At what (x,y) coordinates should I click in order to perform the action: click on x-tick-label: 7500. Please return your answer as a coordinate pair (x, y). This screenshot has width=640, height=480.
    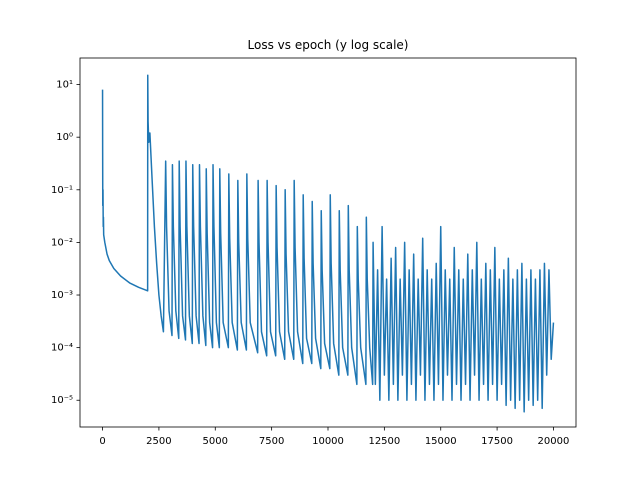
    Looking at the image, I should click on (271, 441).